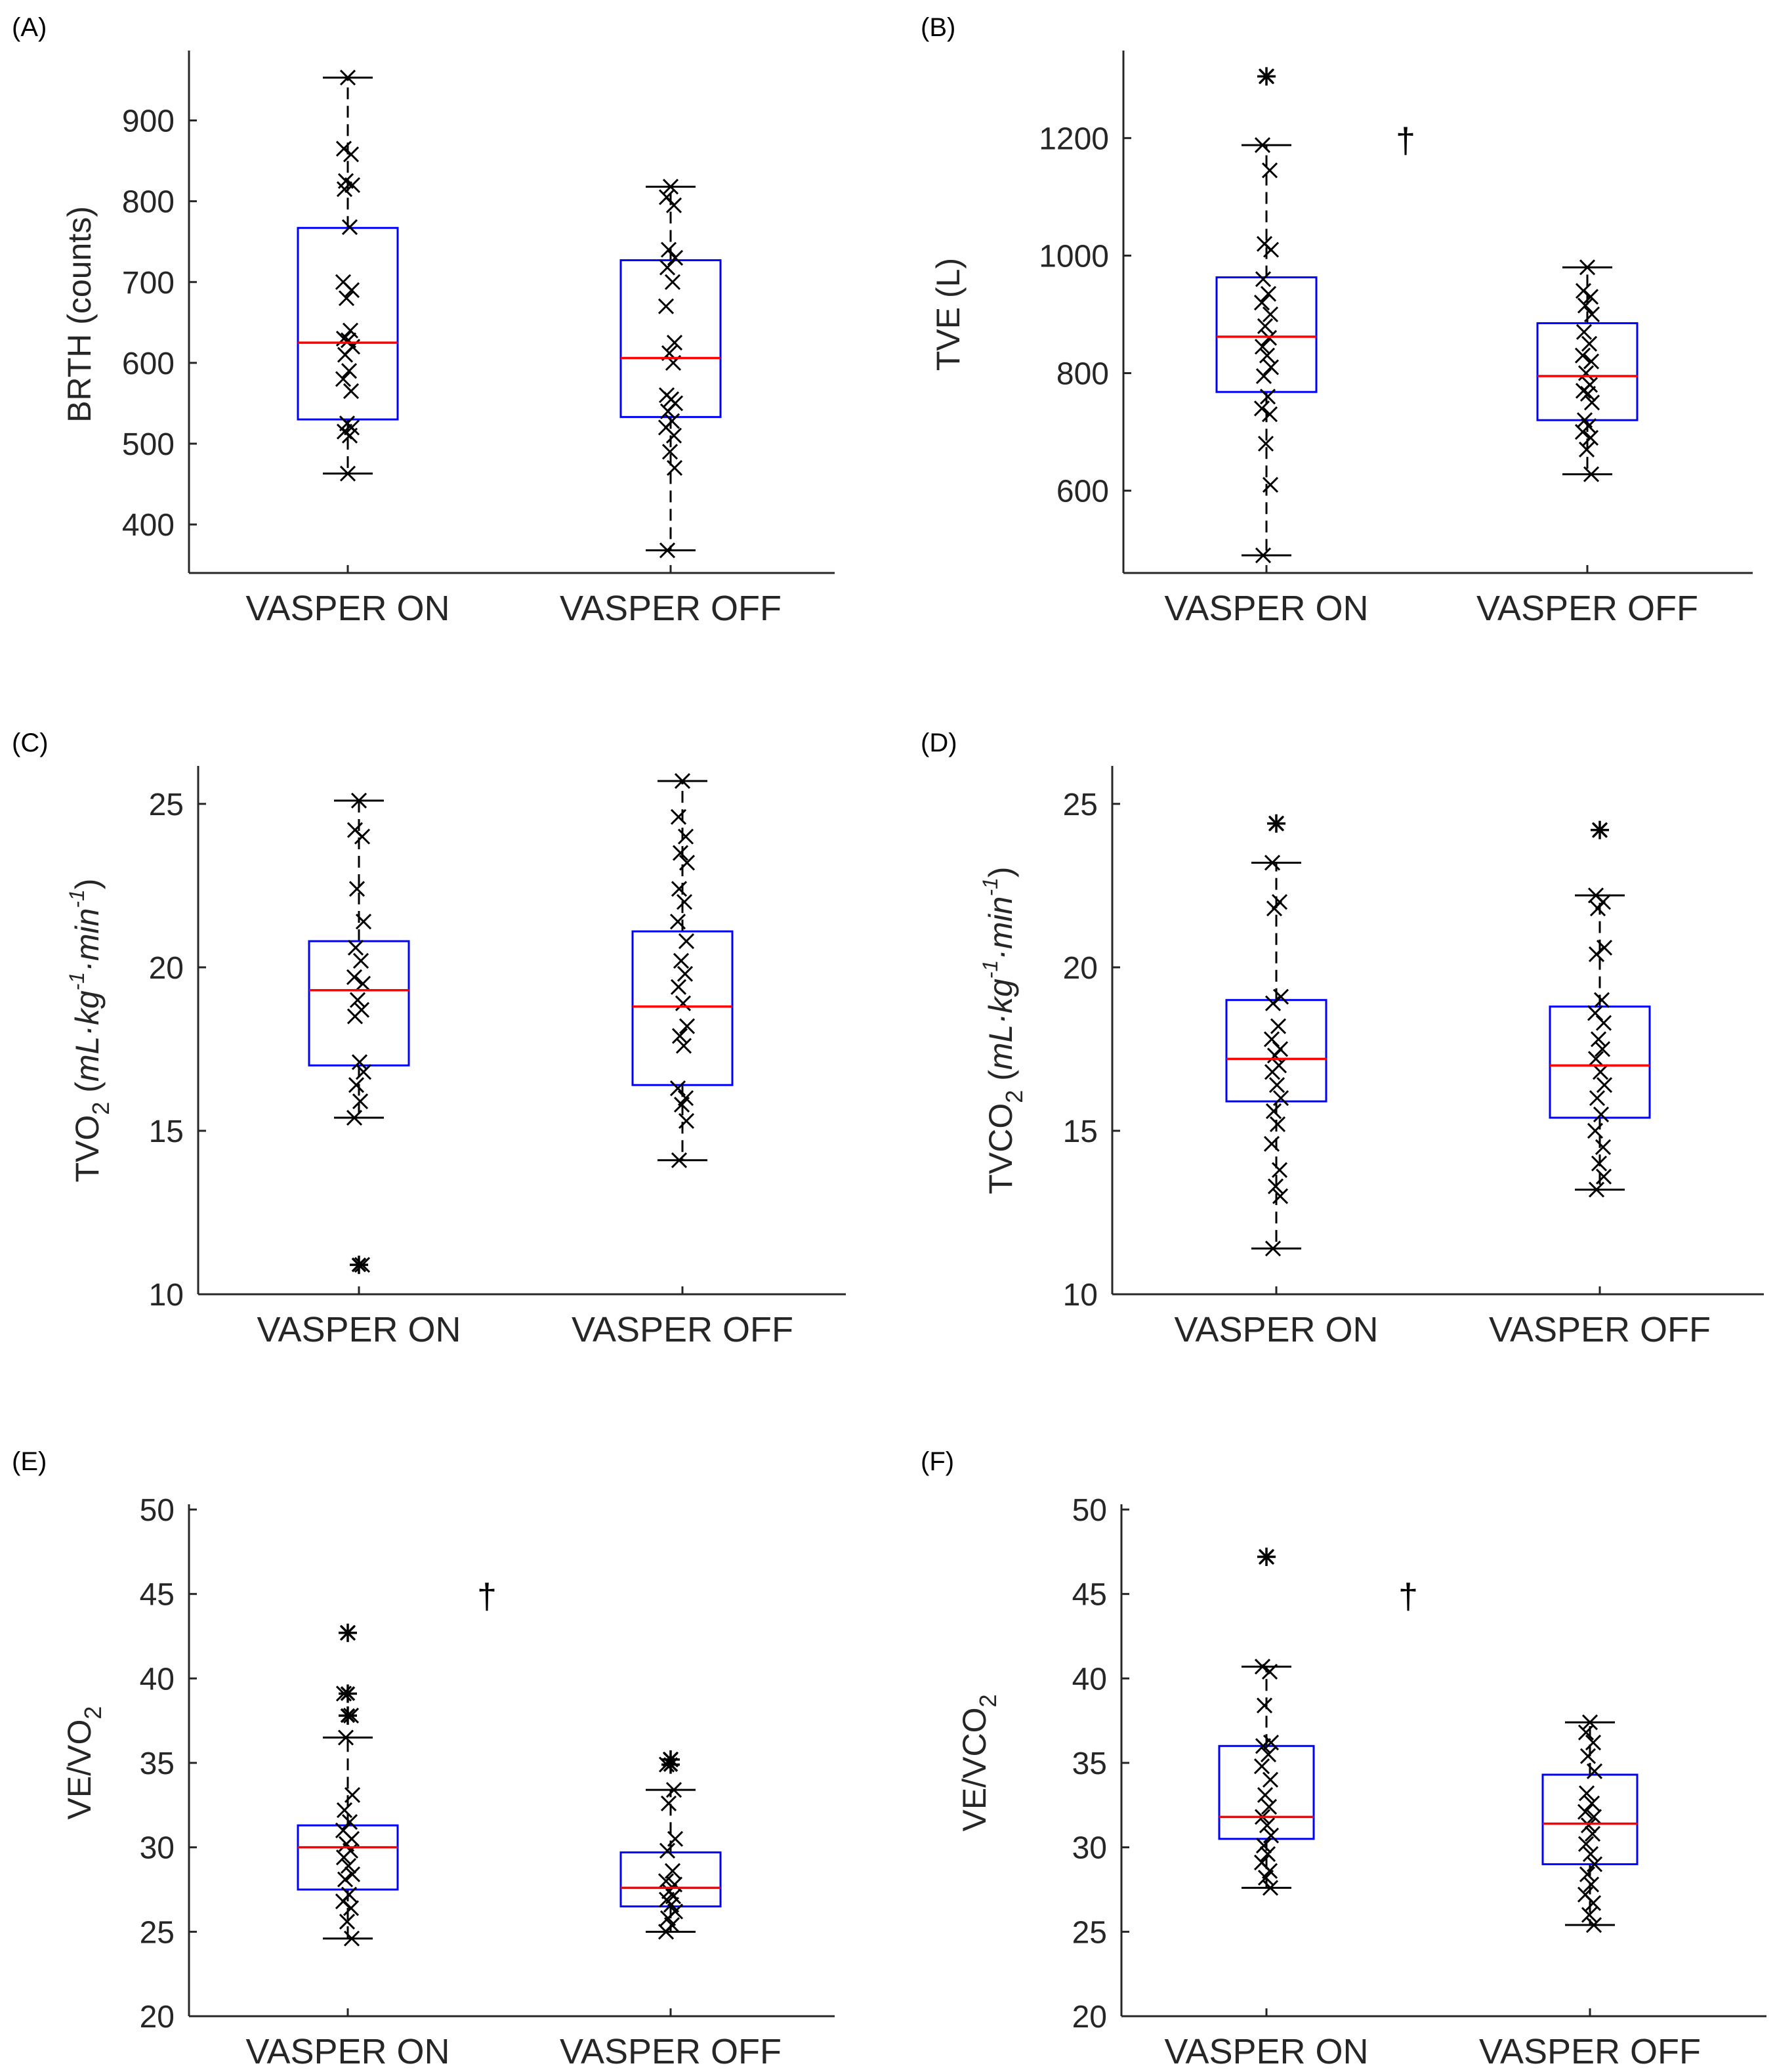 This screenshot has height=2072, width=1775. Describe the element at coordinates (79, 314) in the screenshot. I see `chart-a-ylabel: BRTH (counts)` at that location.